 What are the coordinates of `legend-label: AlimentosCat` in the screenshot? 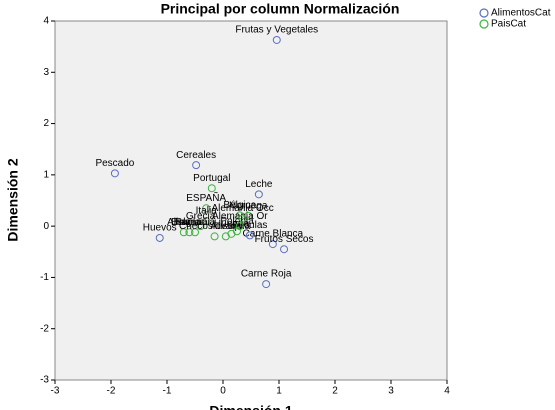 It's located at (521, 13).